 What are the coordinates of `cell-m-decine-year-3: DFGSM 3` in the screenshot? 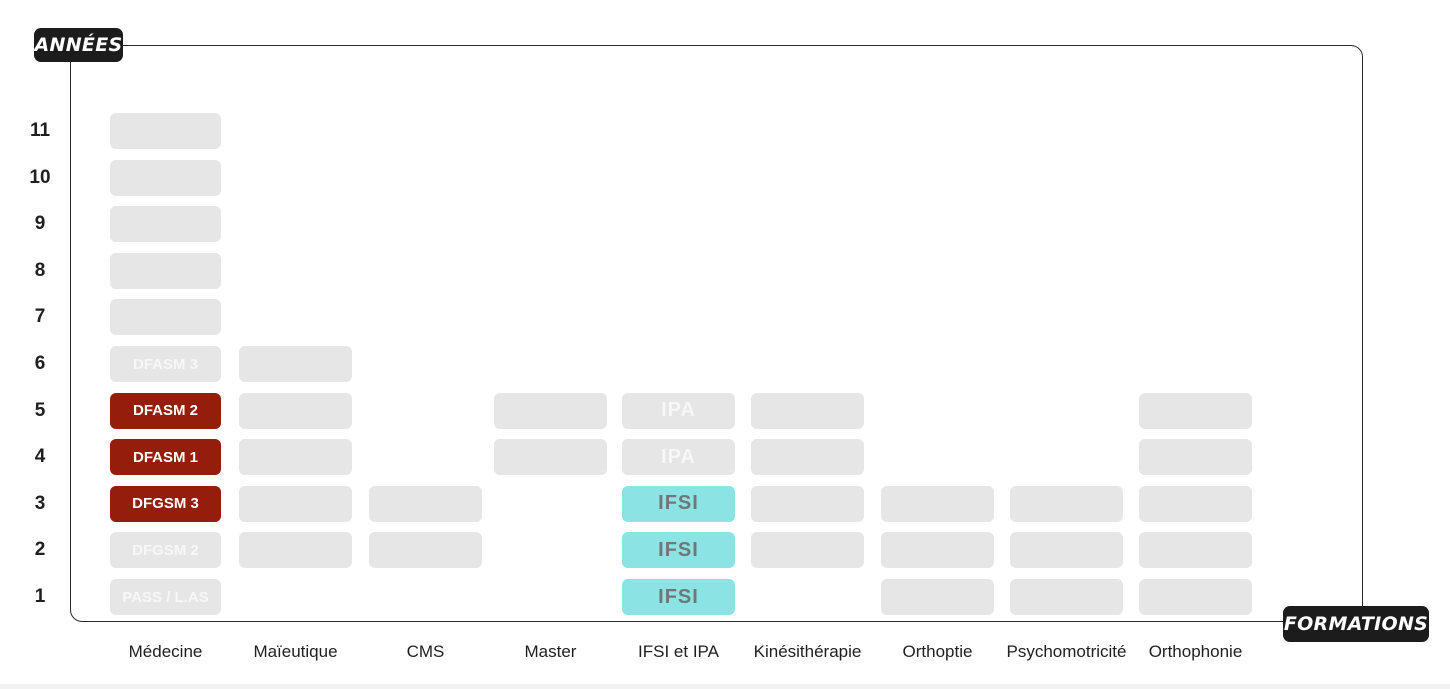 It's located at (165, 503).